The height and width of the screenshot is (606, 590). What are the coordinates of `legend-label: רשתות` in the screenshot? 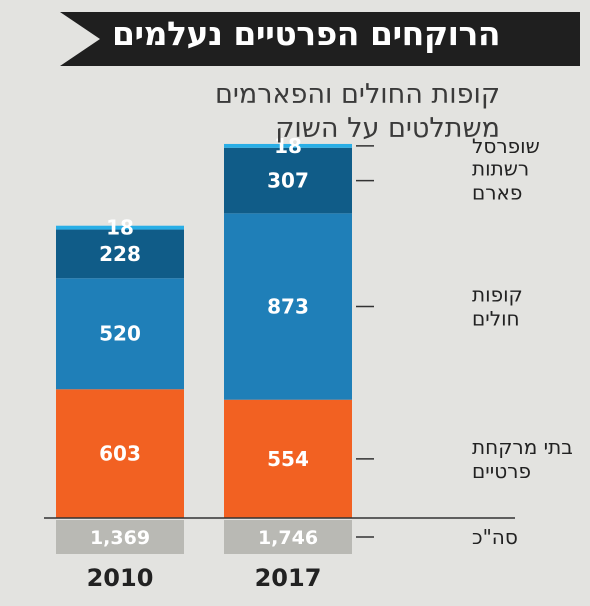 It's located at (500, 169).